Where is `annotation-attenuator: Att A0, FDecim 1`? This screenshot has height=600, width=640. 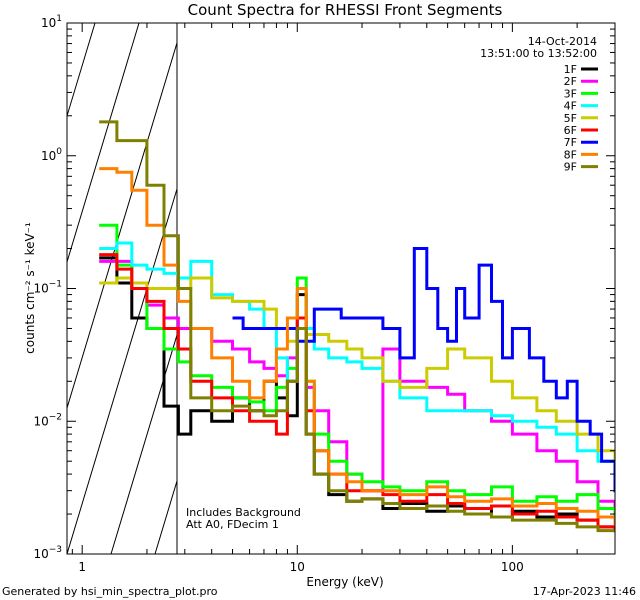 annotation-attenuator: Att A0, FDecim 1 is located at coordinates (232, 524).